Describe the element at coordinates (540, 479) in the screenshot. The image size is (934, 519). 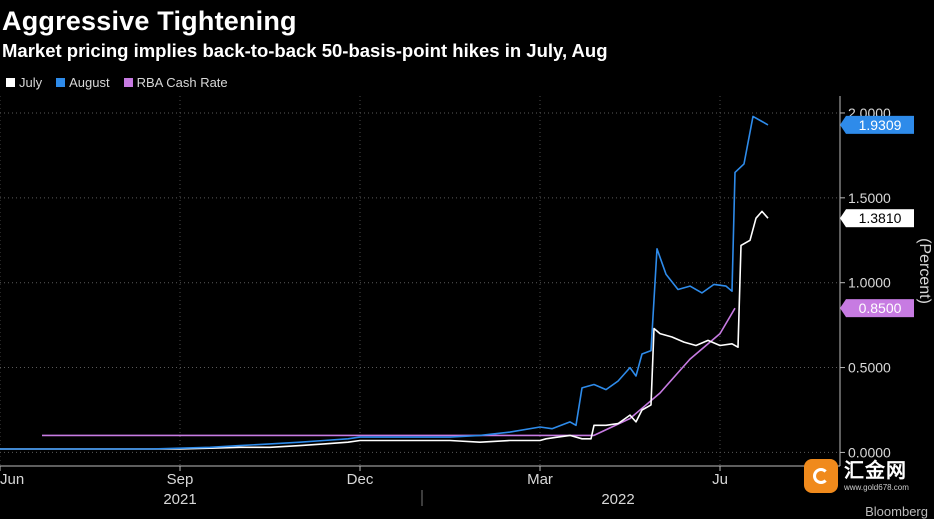
I see `x-tick-label: Mar` at that location.